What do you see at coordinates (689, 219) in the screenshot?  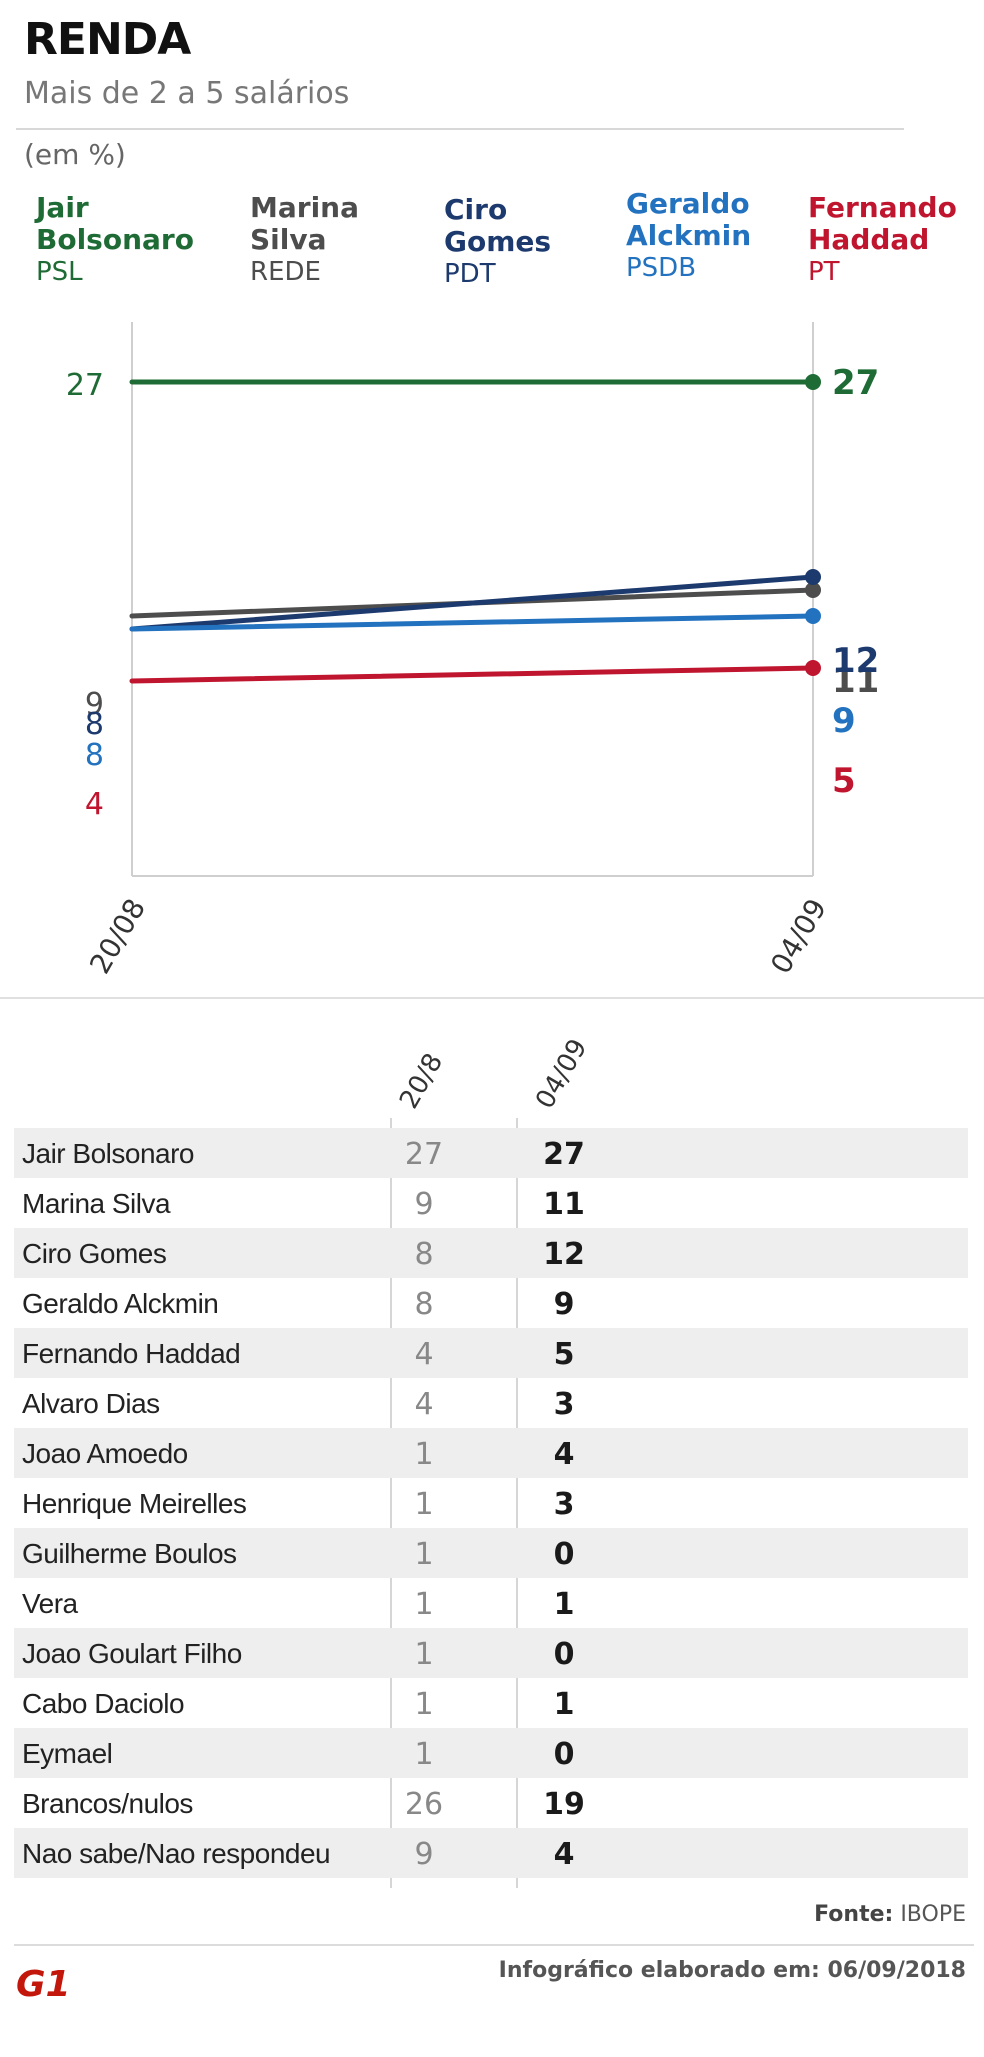 I see `legend-name: Geraldo Alckmin` at bounding box center [689, 219].